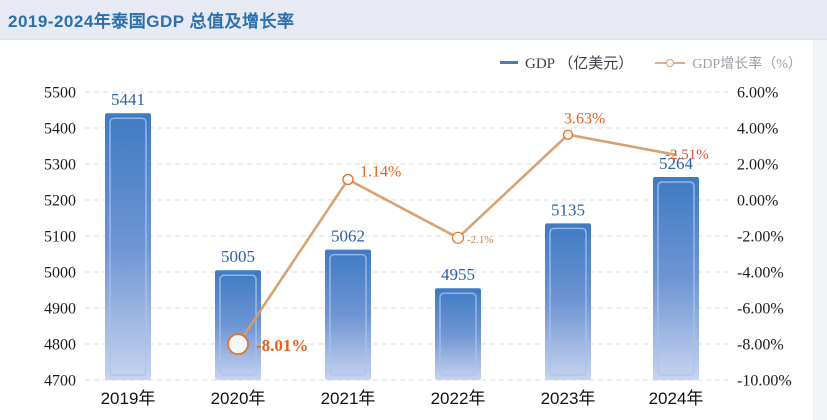  I want to click on growth-value-label: 3.63%, so click(584, 119).